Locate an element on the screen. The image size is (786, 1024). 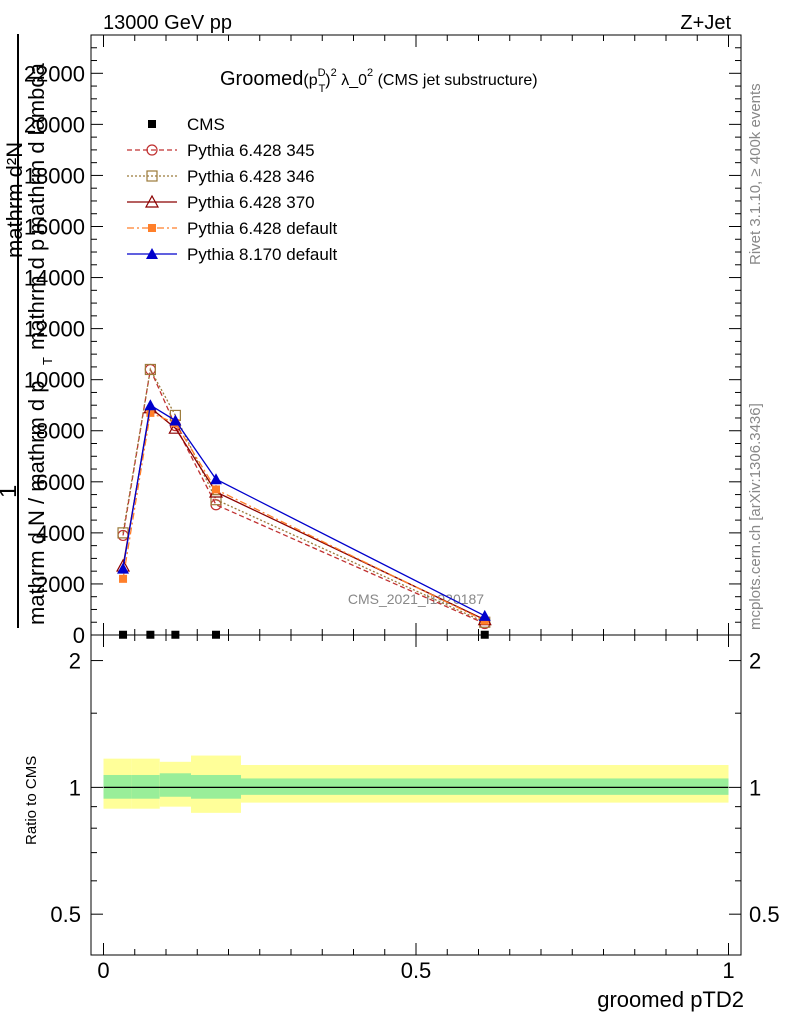
ylabel-mid: mathrm d p mathrm d lambda is located at coordinates (36, 206).